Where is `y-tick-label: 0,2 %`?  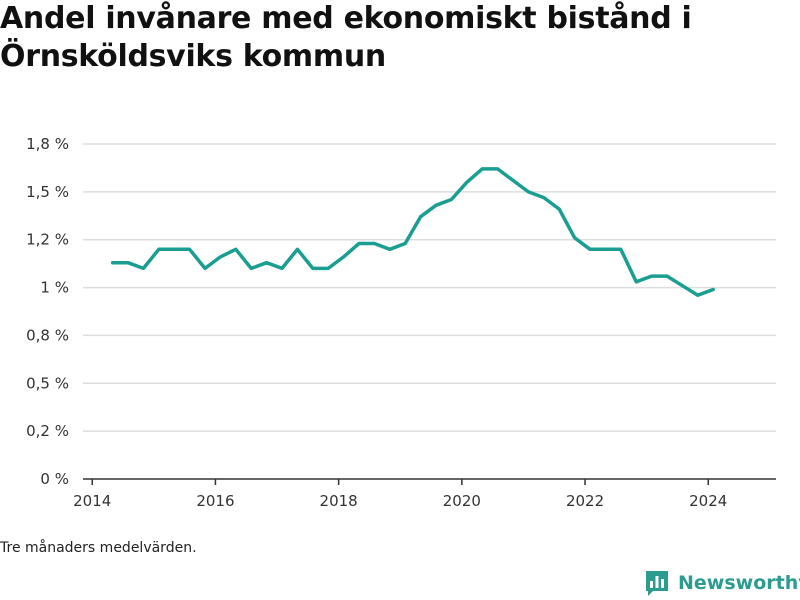
y-tick-label: 0,2 % is located at coordinates (47, 431).